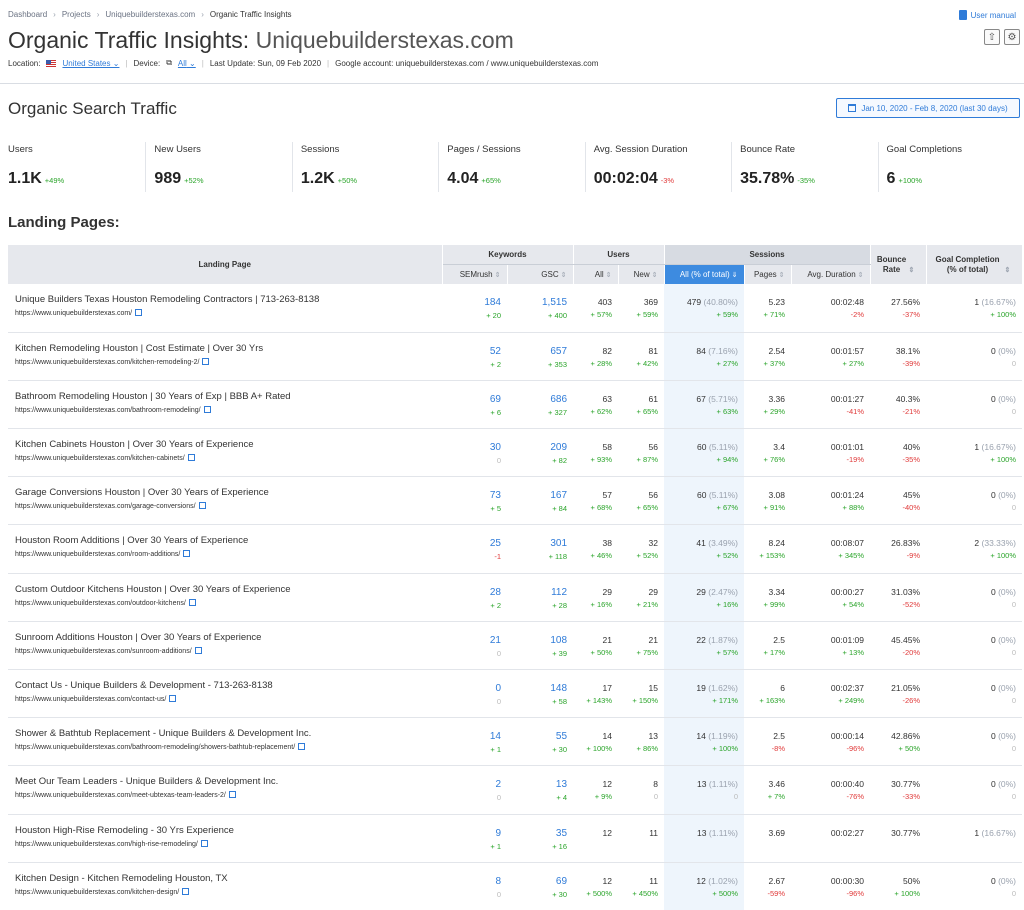 This screenshot has width=1024, height=910. What do you see at coordinates (987, 15) in the screenshot?
I see `user-manual-link: User manual` at bounding box center [987, 15].